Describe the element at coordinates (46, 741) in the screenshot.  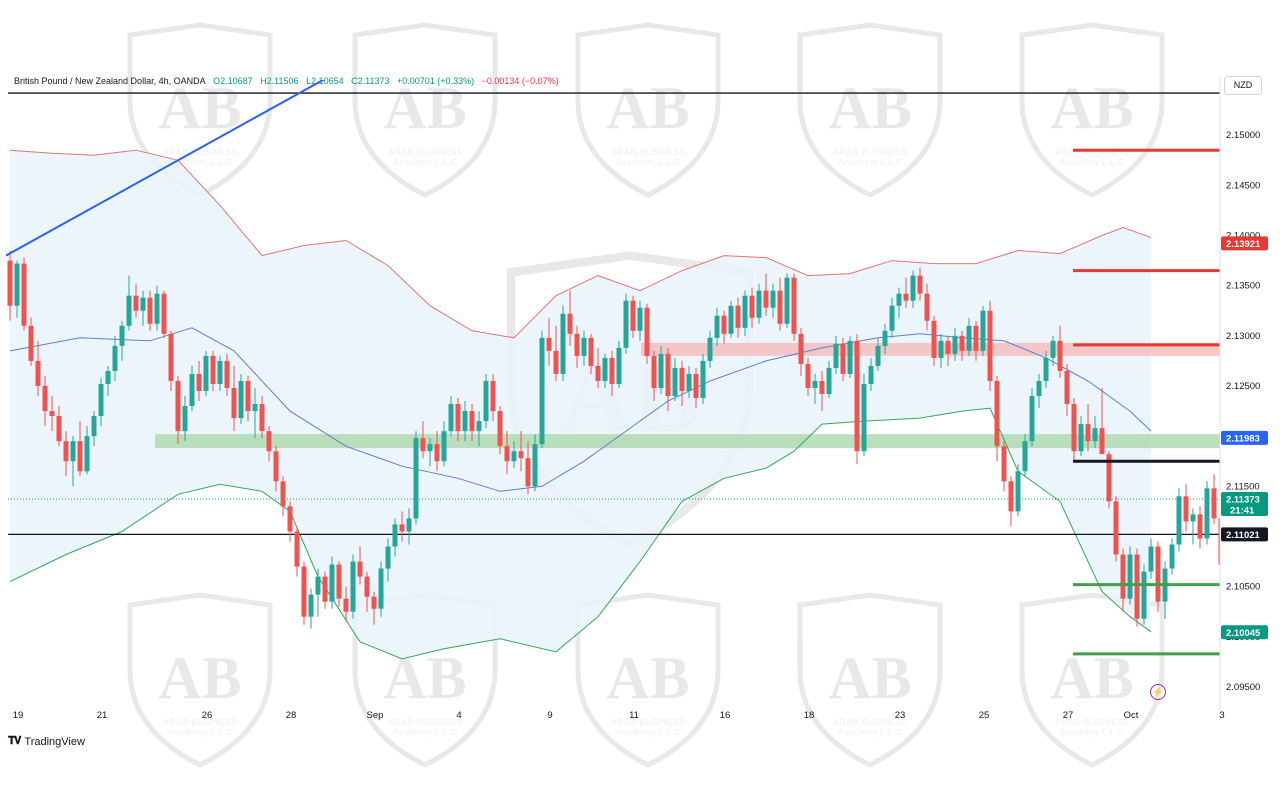
I see `tradingview-logo: 𝐓𝐕 TradingView` at that location.